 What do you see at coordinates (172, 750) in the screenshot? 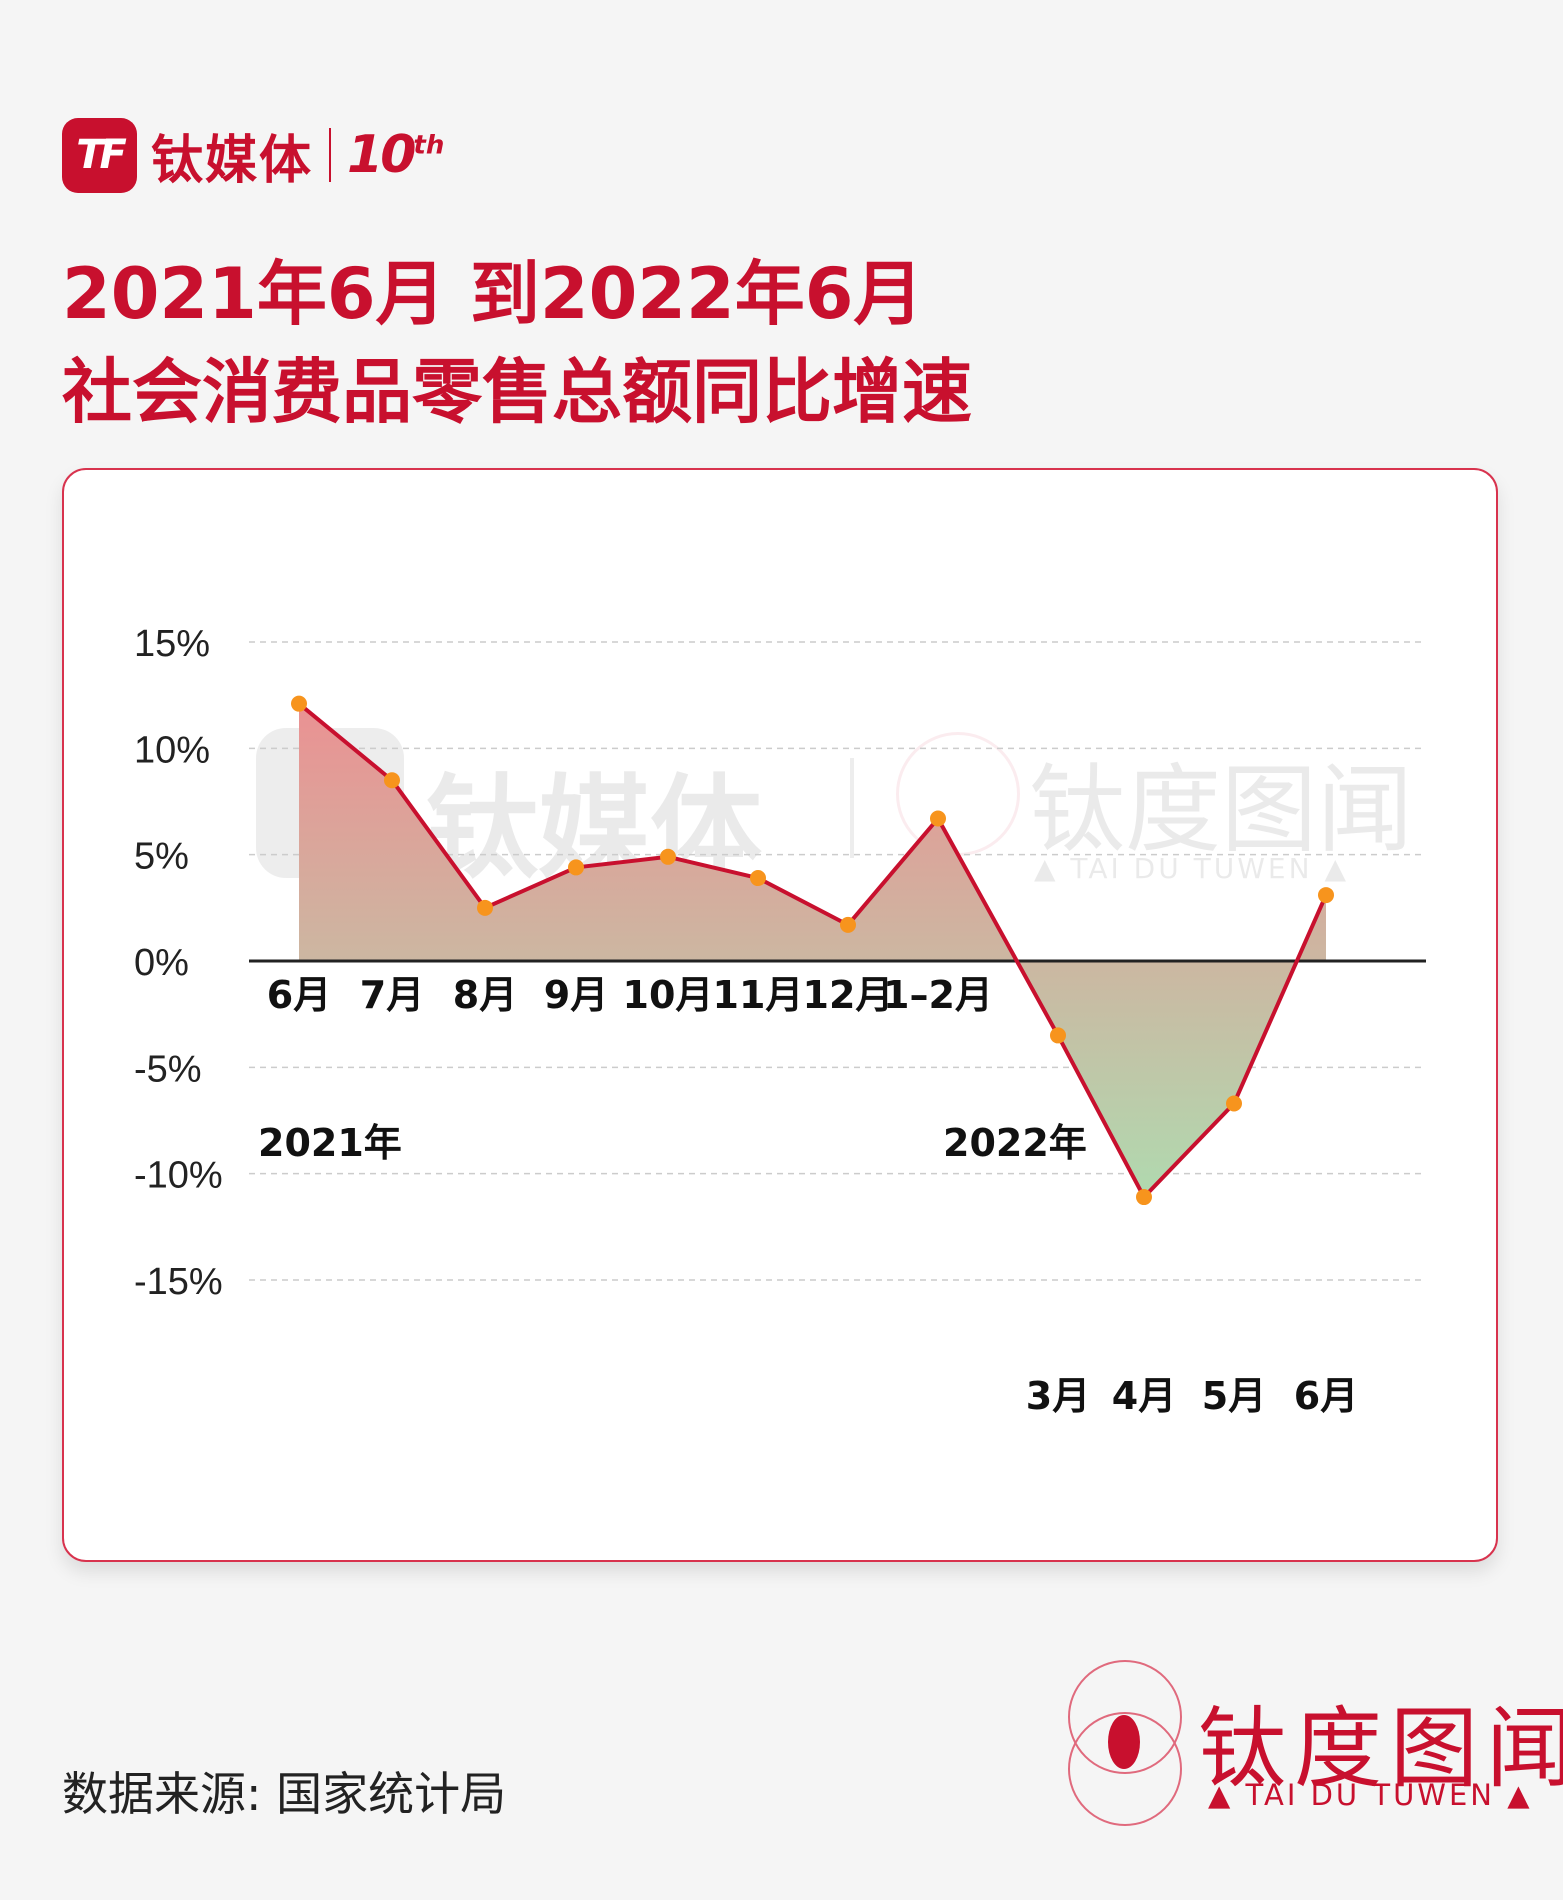
I see `y-tick-label: 10%` at bounding box center [172, 750].